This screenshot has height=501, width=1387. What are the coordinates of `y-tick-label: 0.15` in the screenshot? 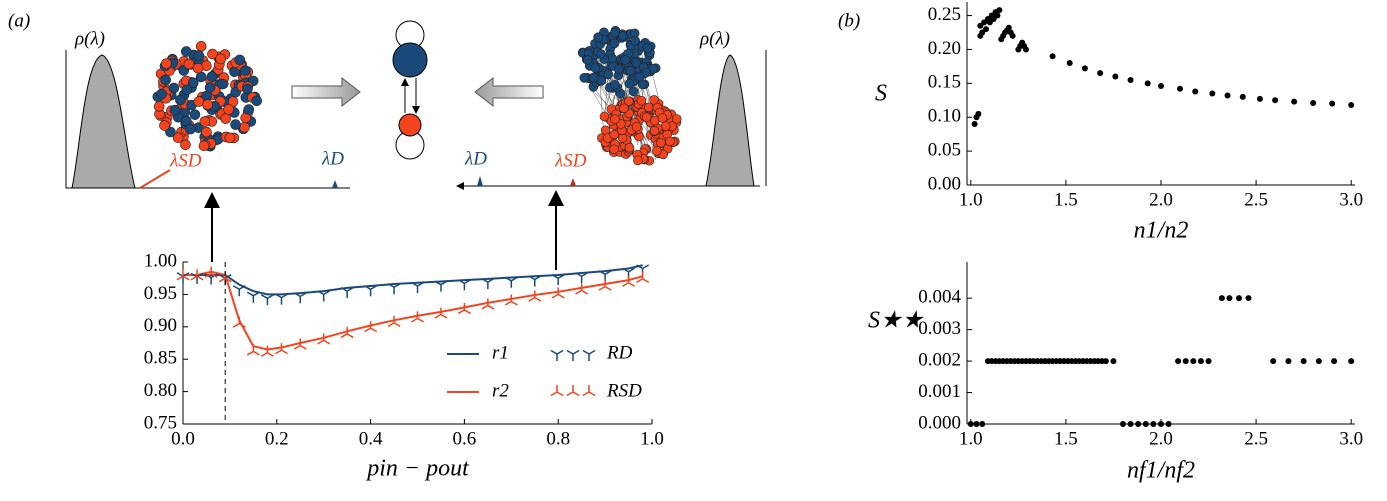 It's located at (944, 82).